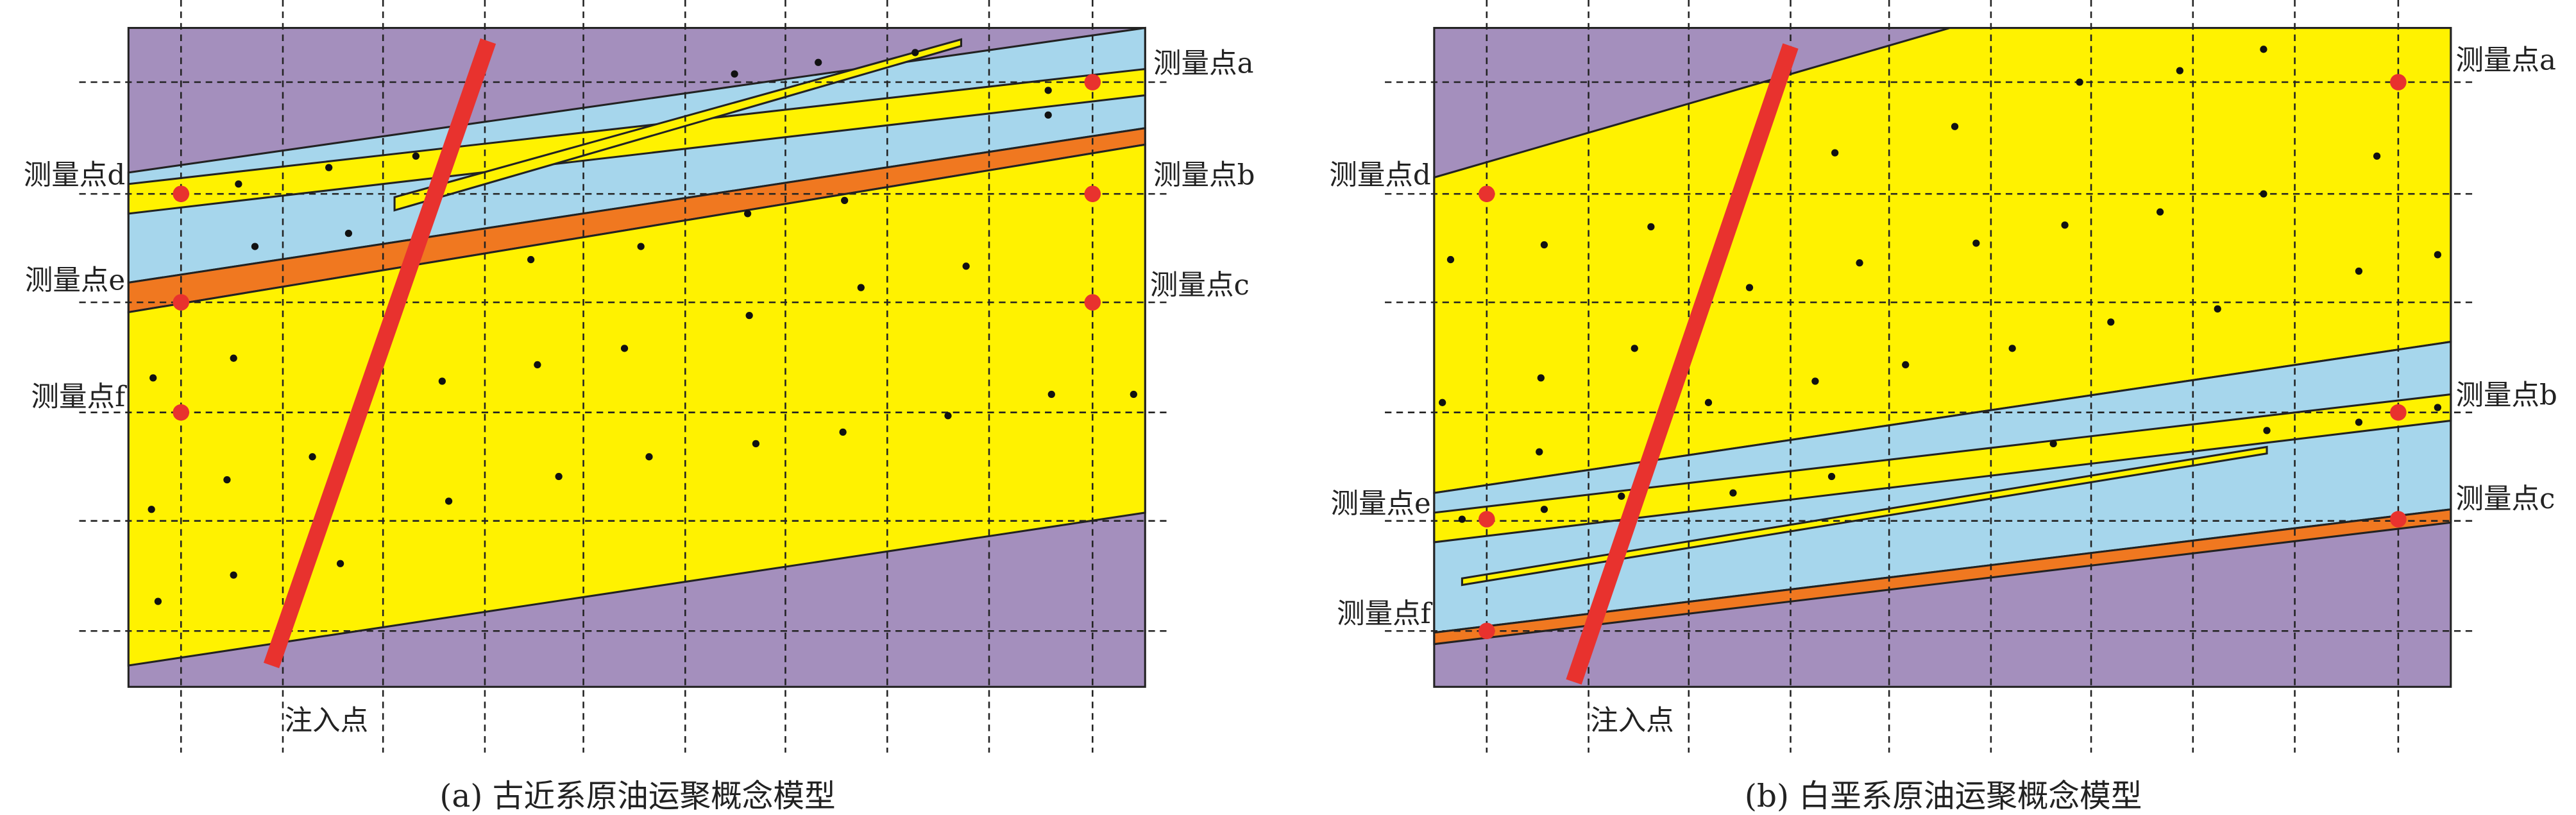 The height and width of the screenshot is (815, 2576). I want to click on caption: (b) 白垩系原油运聚概念模型, so click(1943, 796).